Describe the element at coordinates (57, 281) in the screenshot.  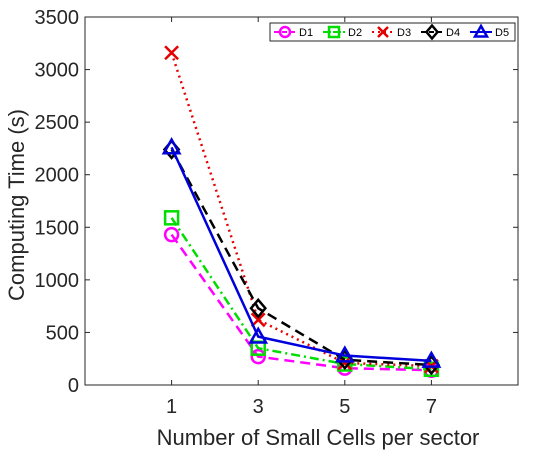
I see `y-tick-label: 1000` at that location.